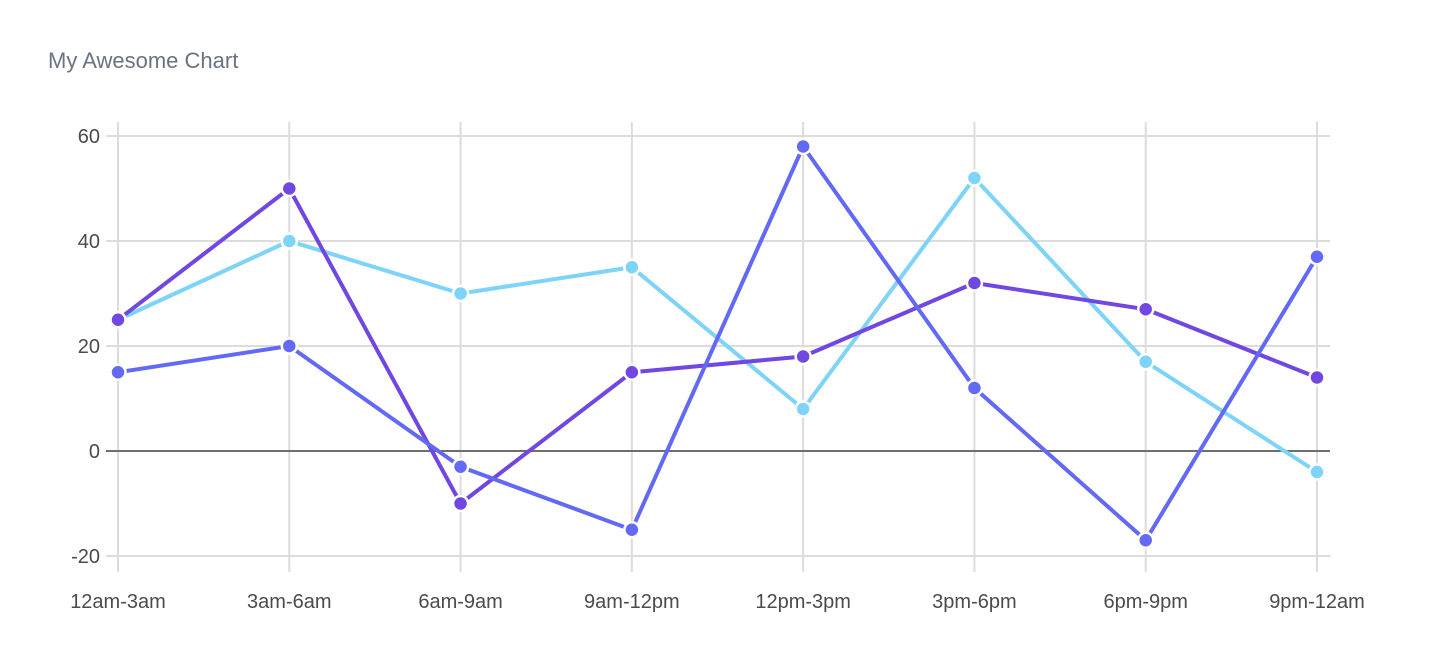  Describe the element at coordinates (89, 347) in the screenshot. I see `y-tick-label: 20` at that location.